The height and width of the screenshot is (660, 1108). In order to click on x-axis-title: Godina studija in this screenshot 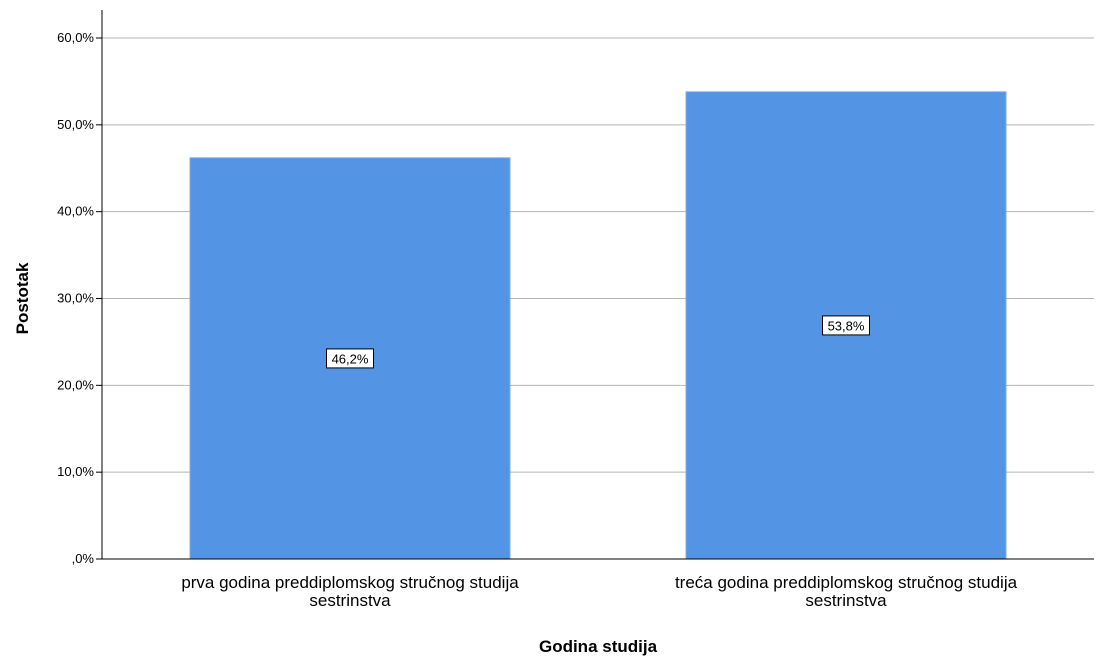, I will do `click(598, 646)`.